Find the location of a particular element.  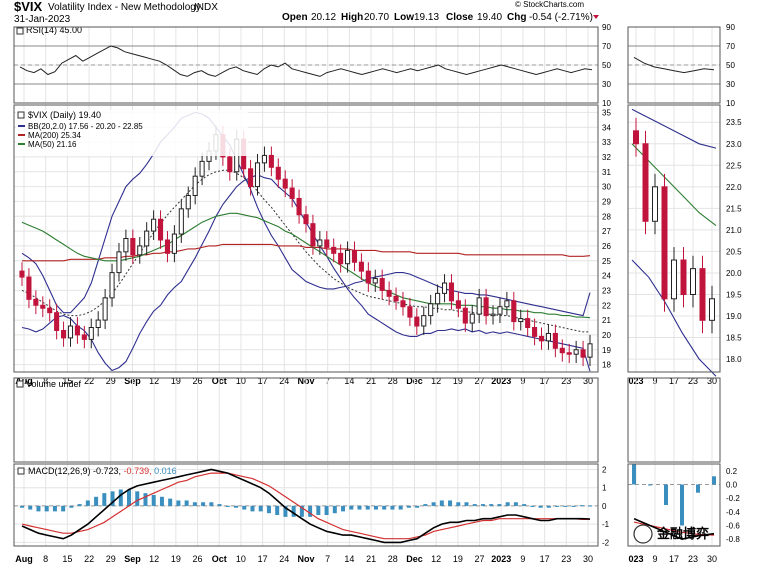

rsi-inset-tick-label: 10 is located at coordinates (730, 103).